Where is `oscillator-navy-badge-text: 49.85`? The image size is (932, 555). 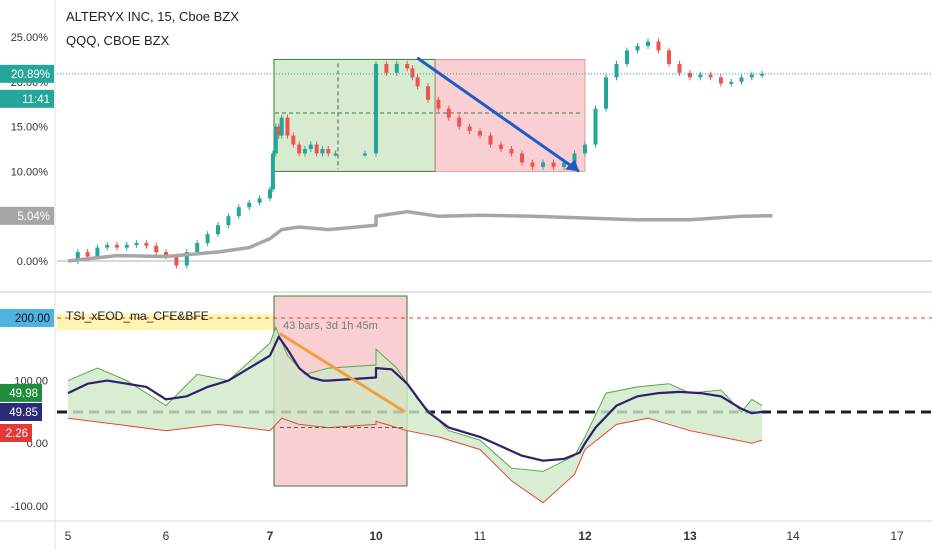
oscillator-navy-badge-text: 49.85 is located at coordinates (23, 413).